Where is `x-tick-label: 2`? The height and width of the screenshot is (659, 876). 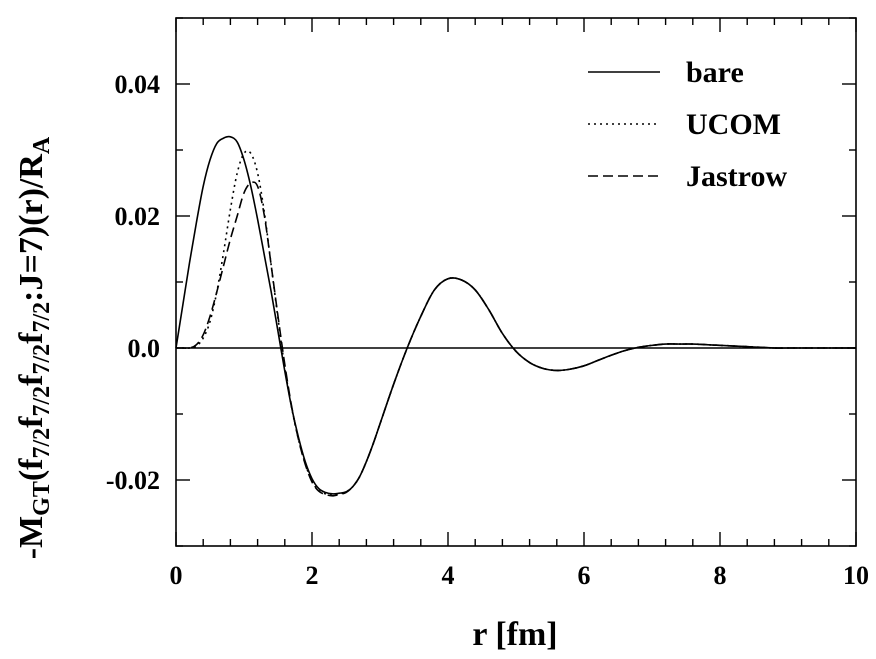
x-tick-label: 2 is located at coordinates (312, 575).